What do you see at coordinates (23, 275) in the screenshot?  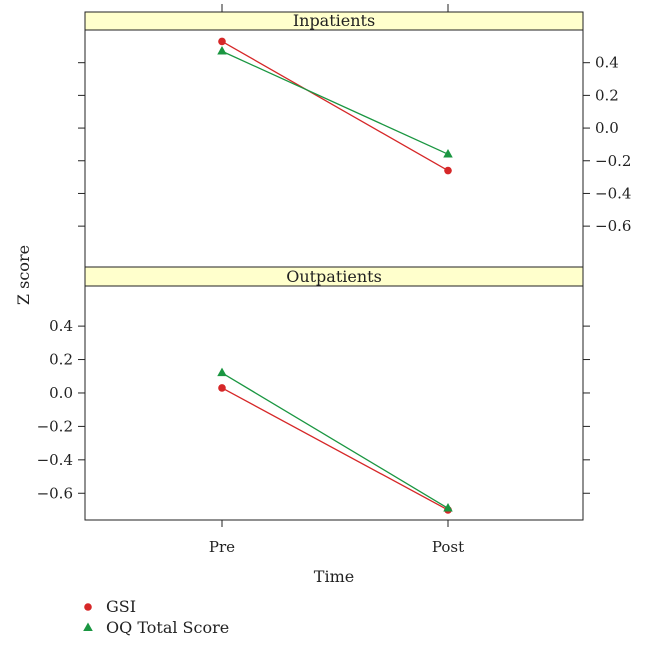 I see `y-axis-title: Z score` at bounding box center [23, 275].